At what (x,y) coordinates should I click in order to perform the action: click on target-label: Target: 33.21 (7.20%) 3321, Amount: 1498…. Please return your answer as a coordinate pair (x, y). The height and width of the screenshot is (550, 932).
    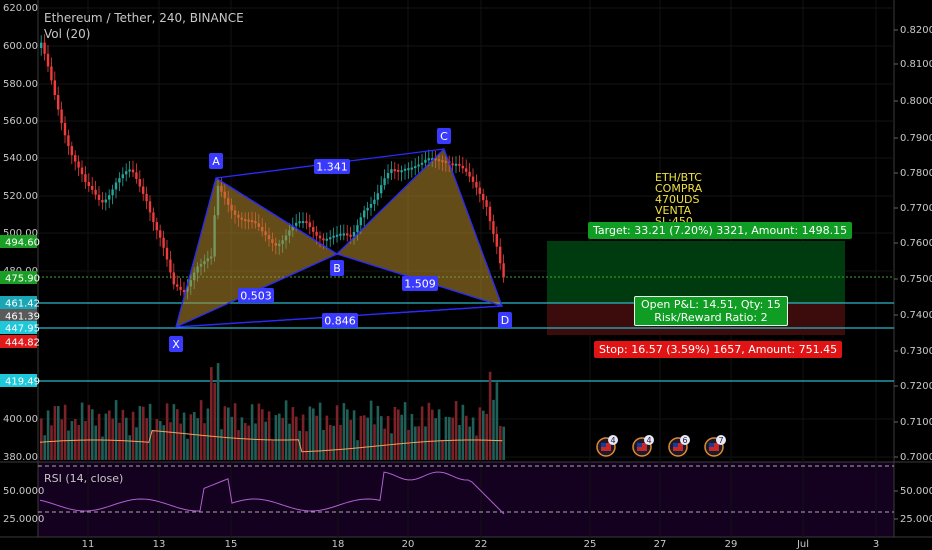
    Looking at the image, I should click on (720, 230).